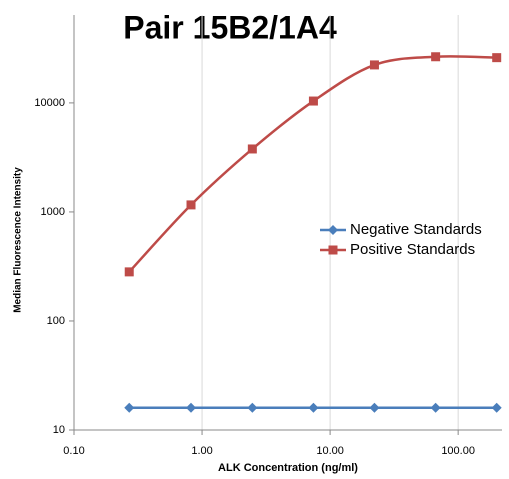 The image size is (509, 479). Describe the element at coordinates (330, 451) in the screenshot. I see `x-tick-label: 10.00` at that location.